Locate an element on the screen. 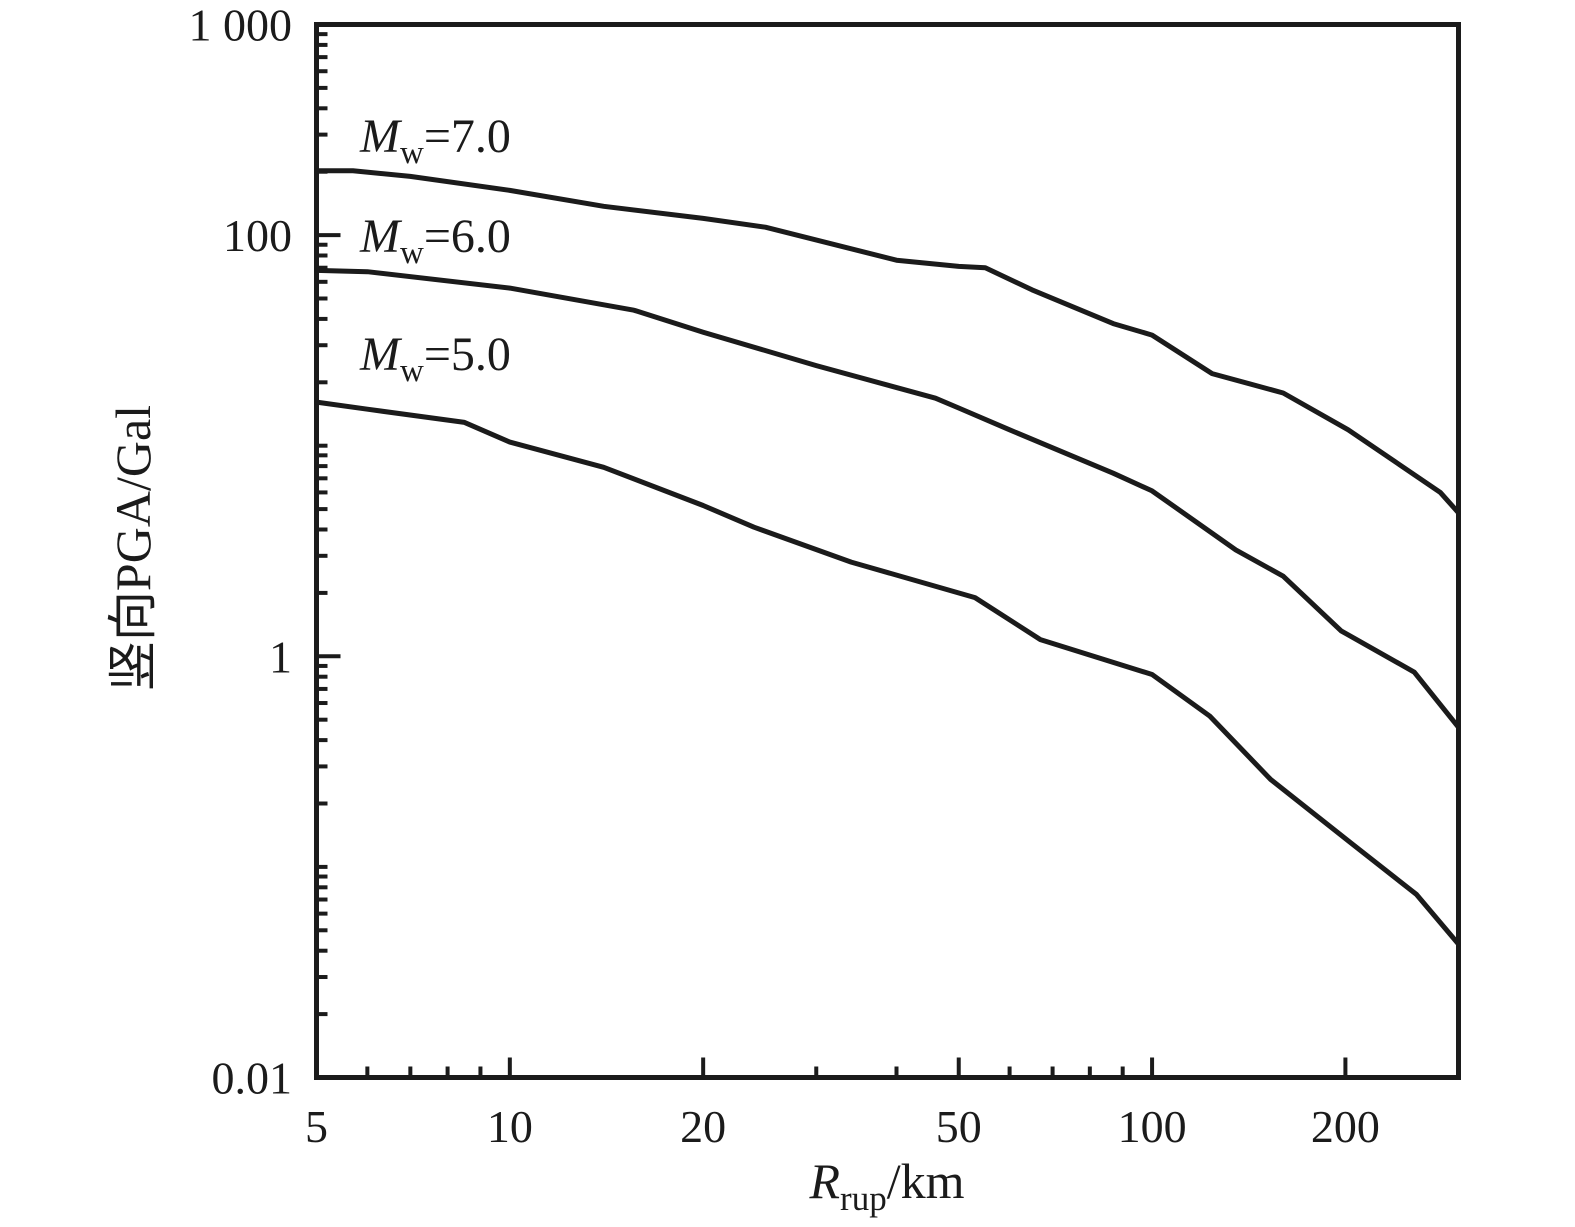  x-tick-label: 100 is located at coordinates (1152, 1126).